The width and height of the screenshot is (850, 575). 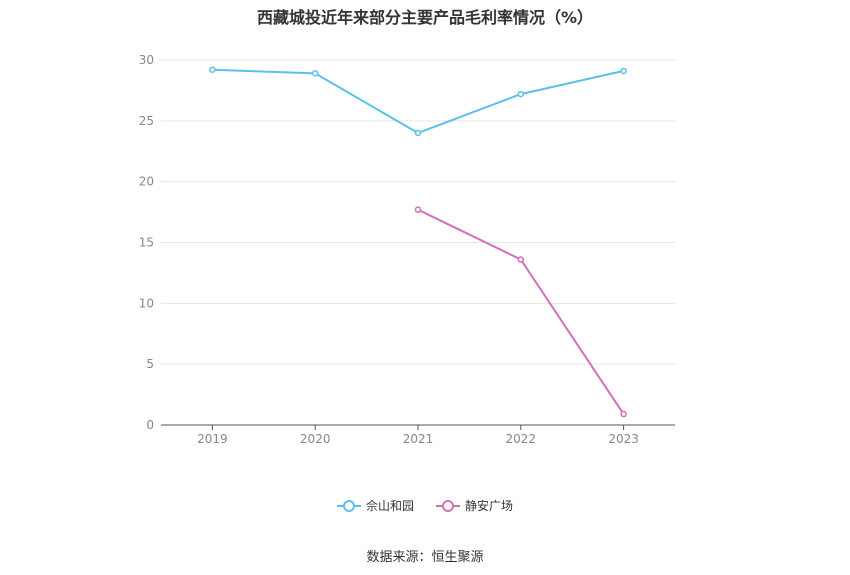 What do you see at coordinates (623, 439) in the screenshot?
I see `x-tick-label: 2023` at bounding box center [623, 439].